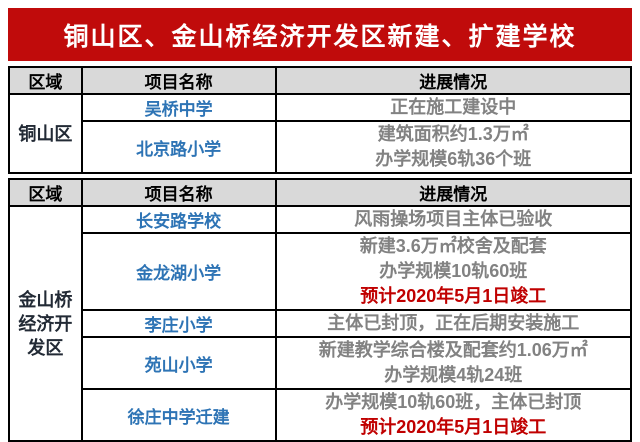  What do you see at coordinates (45, 323) in the screenshot?
I see `region-cell-jinshanqiao: 金山桥经济开发区` at bounding box center [45, 323].